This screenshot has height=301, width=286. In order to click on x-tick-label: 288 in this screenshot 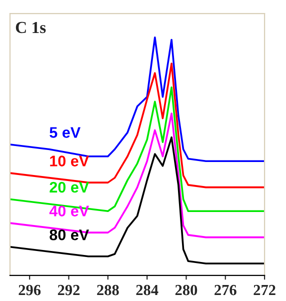, I will do `click(108, 290)`.